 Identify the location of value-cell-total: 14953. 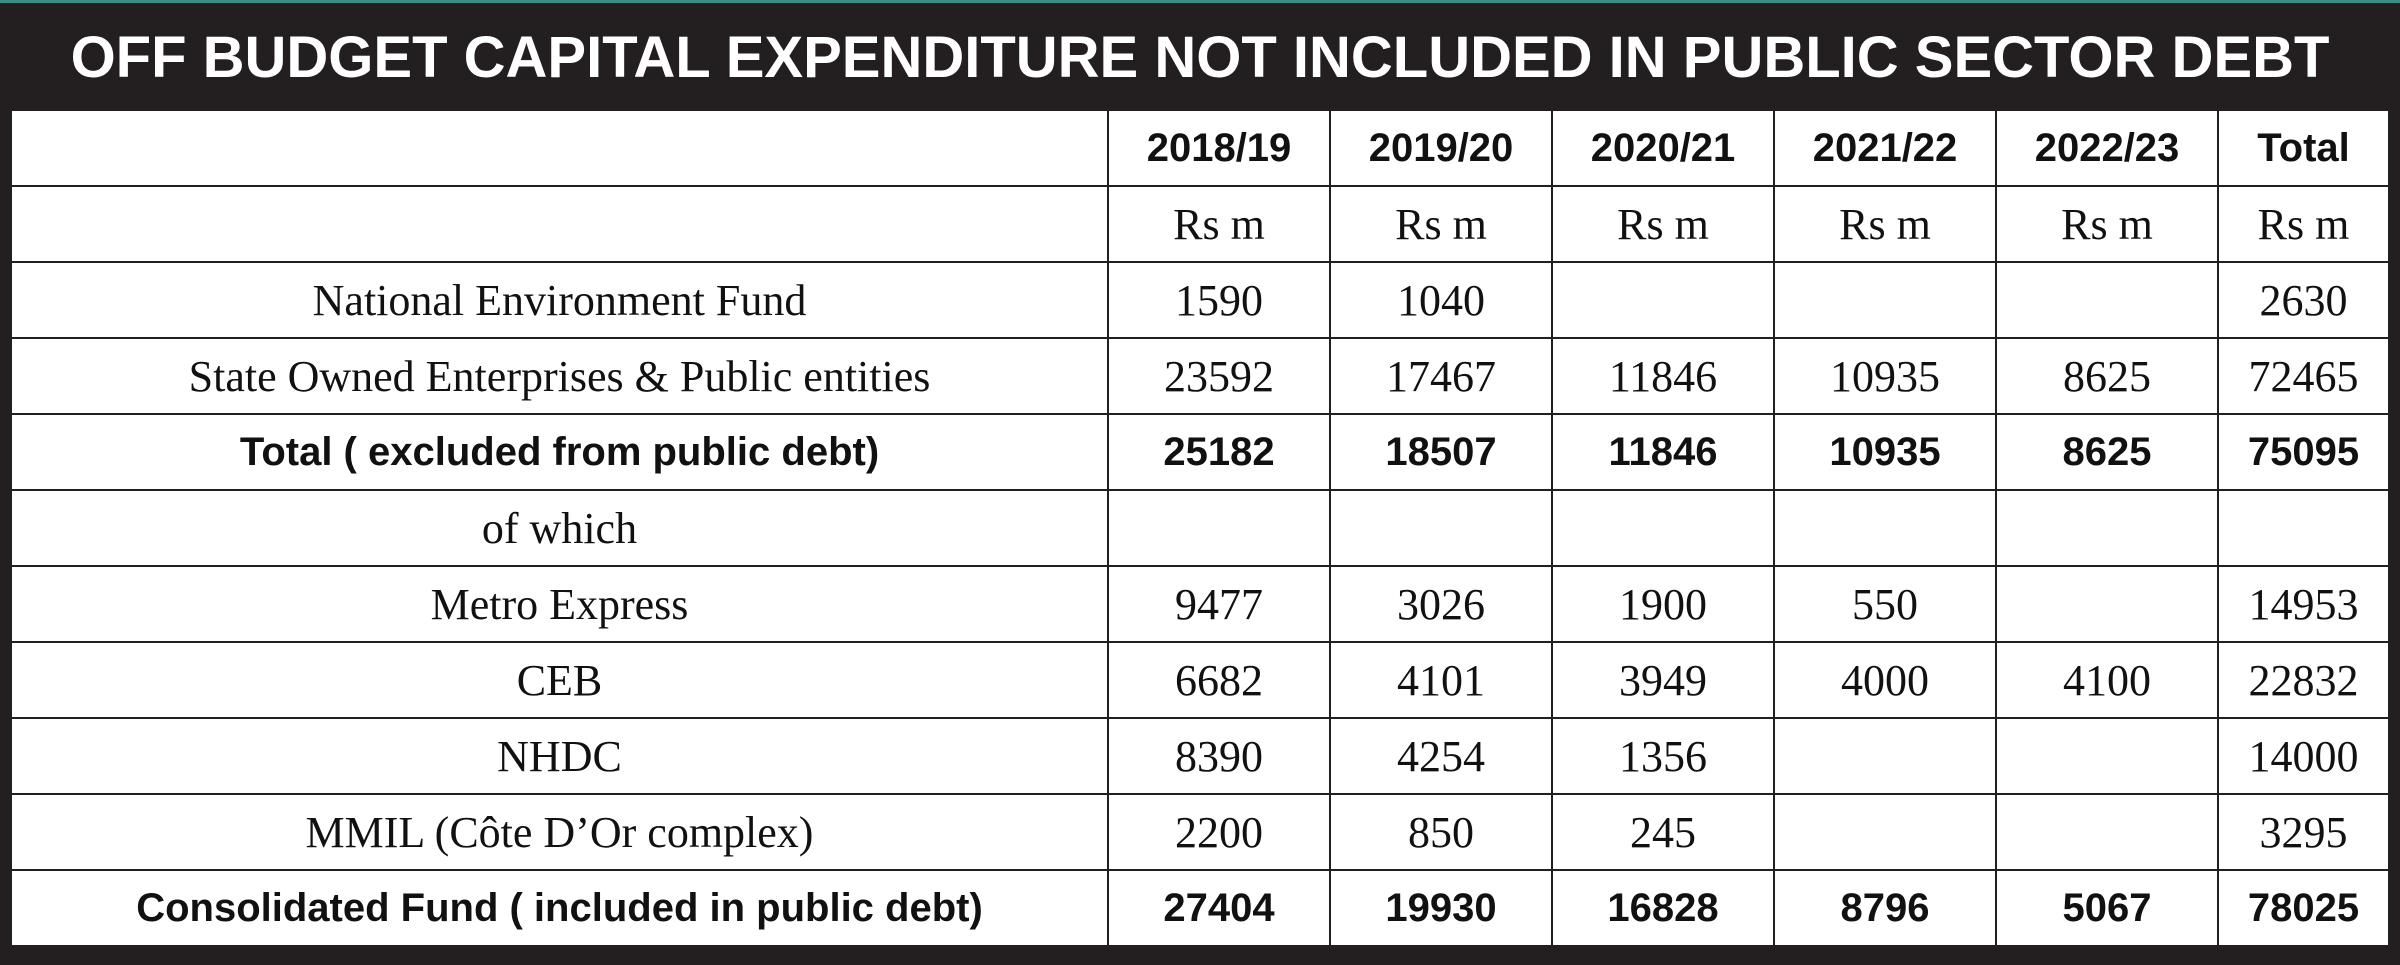
(2303, 604).